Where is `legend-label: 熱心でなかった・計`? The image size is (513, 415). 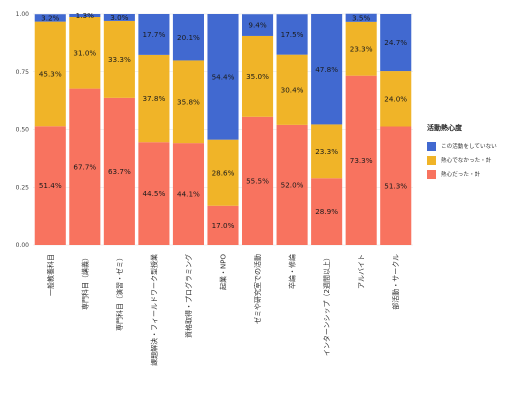
legend-label: 熱心でなかった・計 is located at coordinates (466, 161).